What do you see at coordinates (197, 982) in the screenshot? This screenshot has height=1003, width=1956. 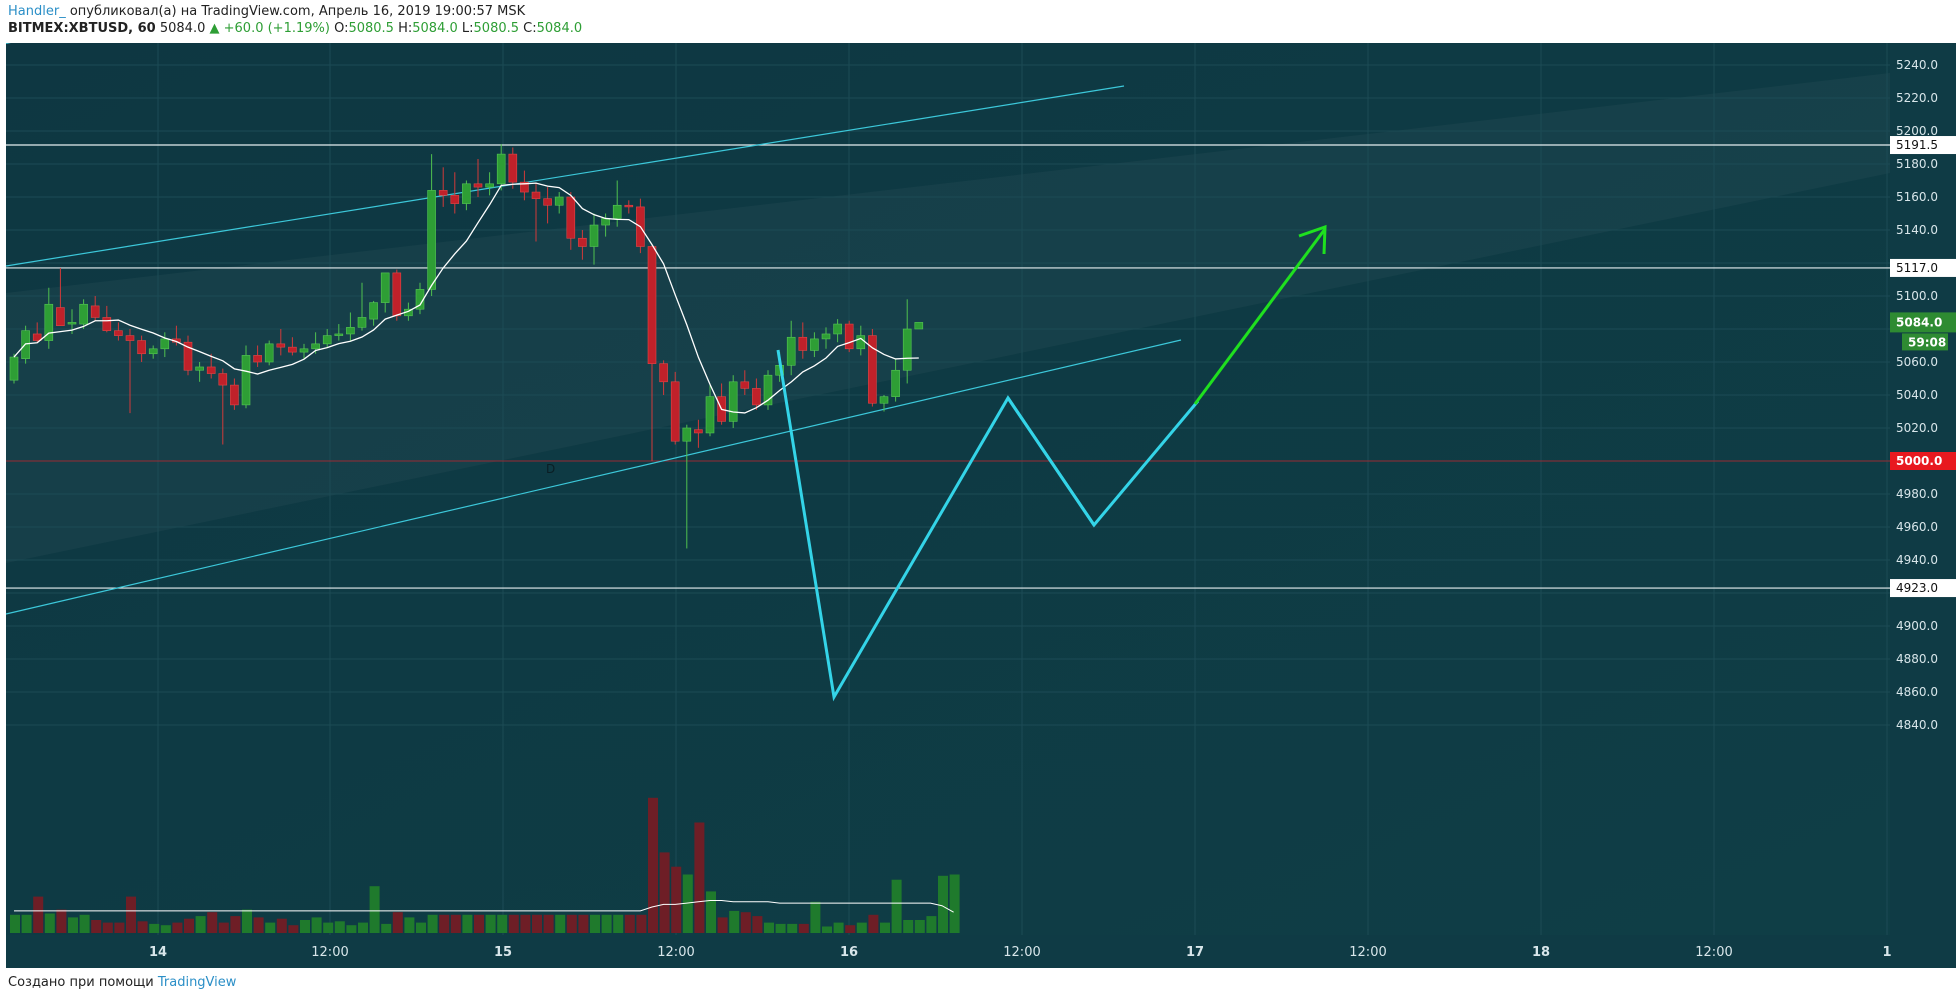 I see `tradingview-logo: TradingView` at bounding box center [197, 982].